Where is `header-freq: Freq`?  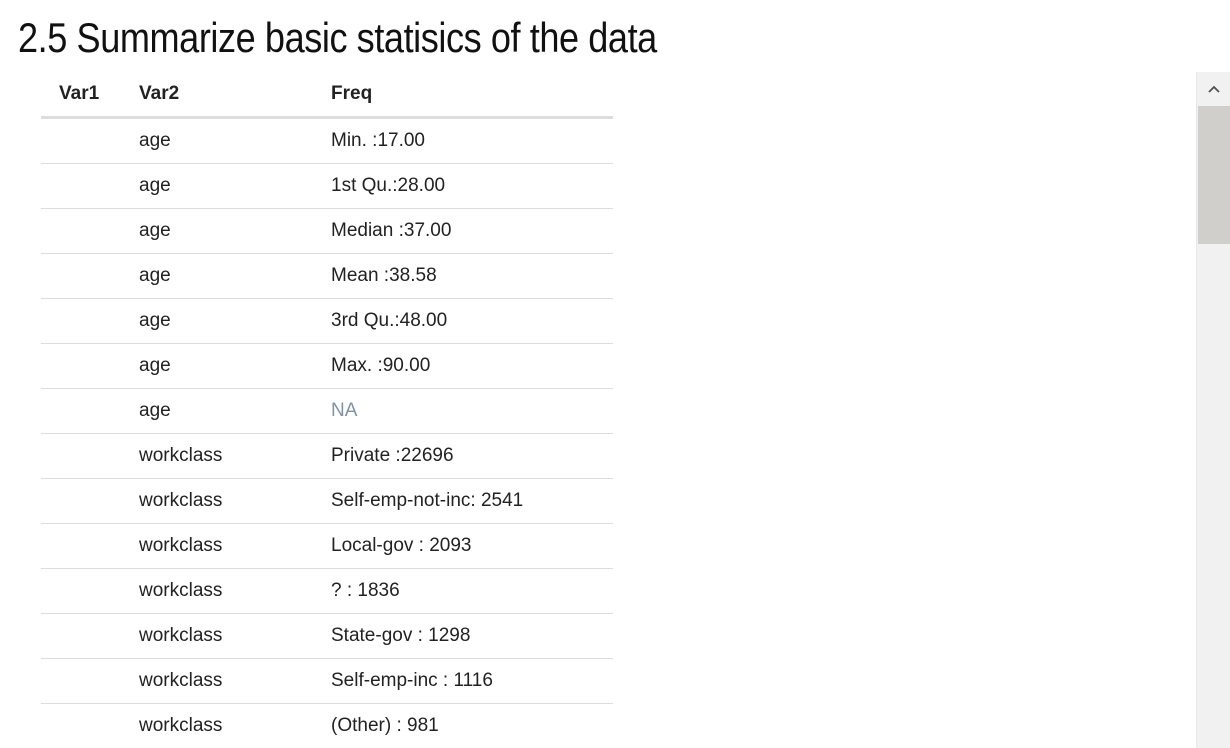 header-freq: Freq is located at coordinates (472, 95).